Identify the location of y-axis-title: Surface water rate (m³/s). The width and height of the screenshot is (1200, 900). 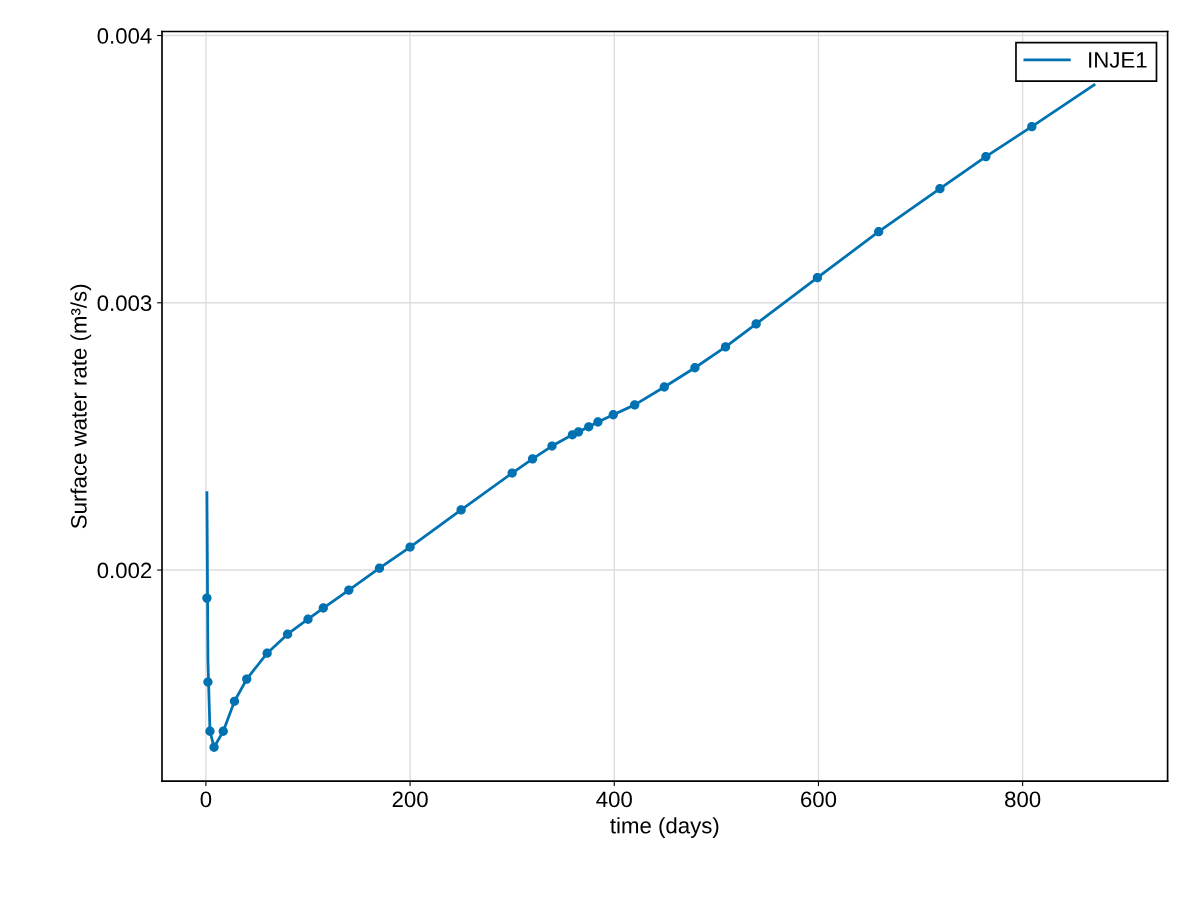
(81, 406).